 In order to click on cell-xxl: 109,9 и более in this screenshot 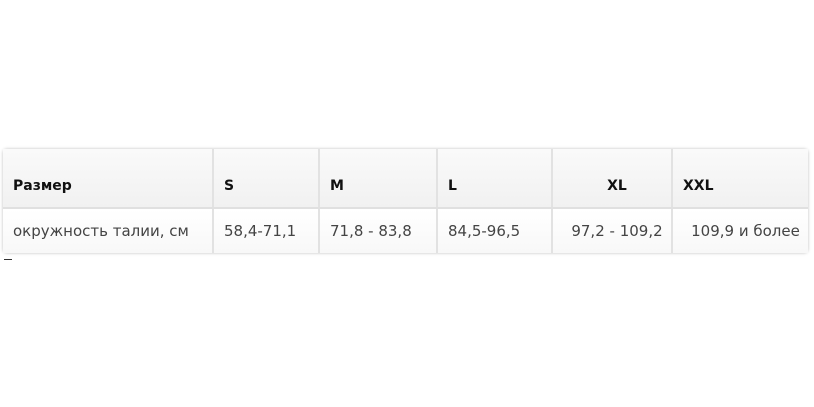, I will do `click(740, 230)`.